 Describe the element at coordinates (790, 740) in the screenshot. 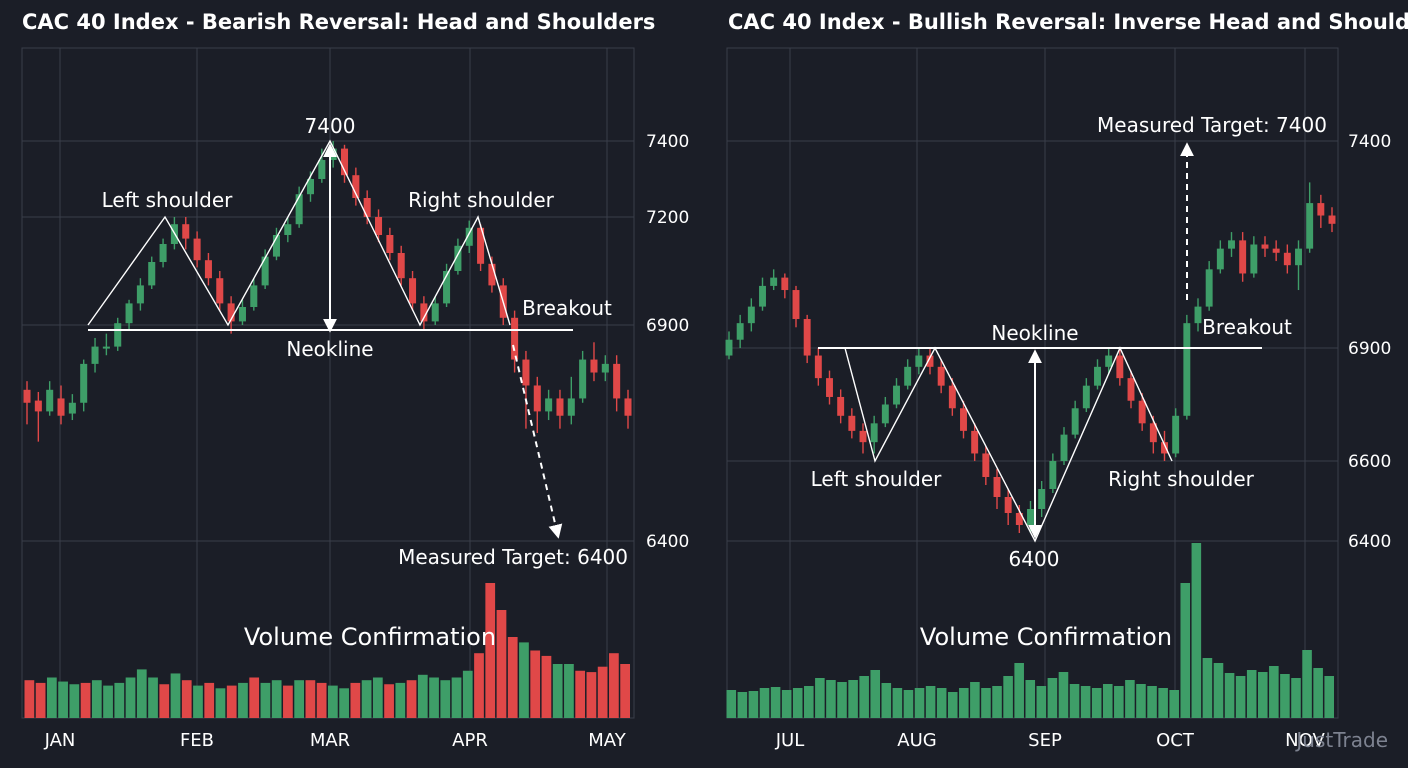

I see `x-tick-label: JUL` at that location.